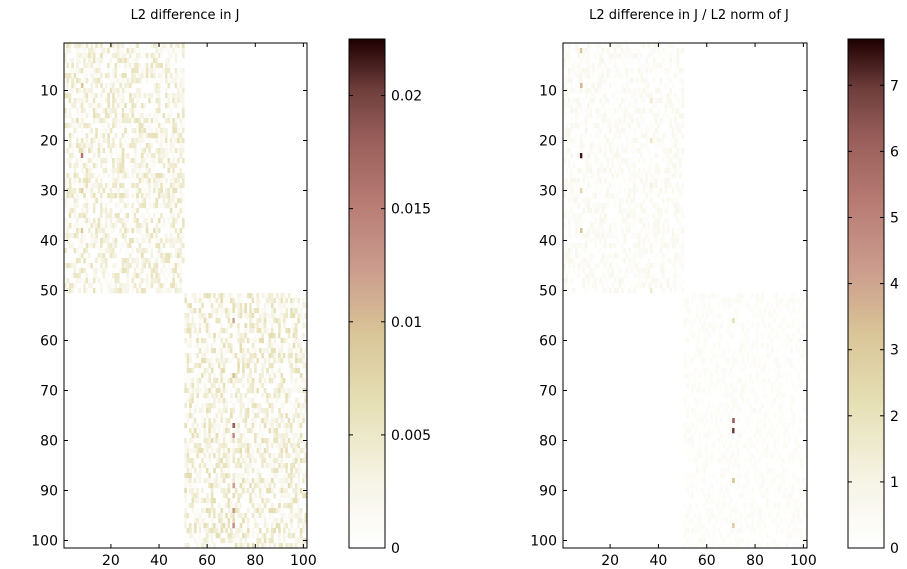 The width and height of the screenshot is (907, 569). Describe the element at coordinates (367, 293) in the screenshot. I see `colorbar-gradient` at that location.